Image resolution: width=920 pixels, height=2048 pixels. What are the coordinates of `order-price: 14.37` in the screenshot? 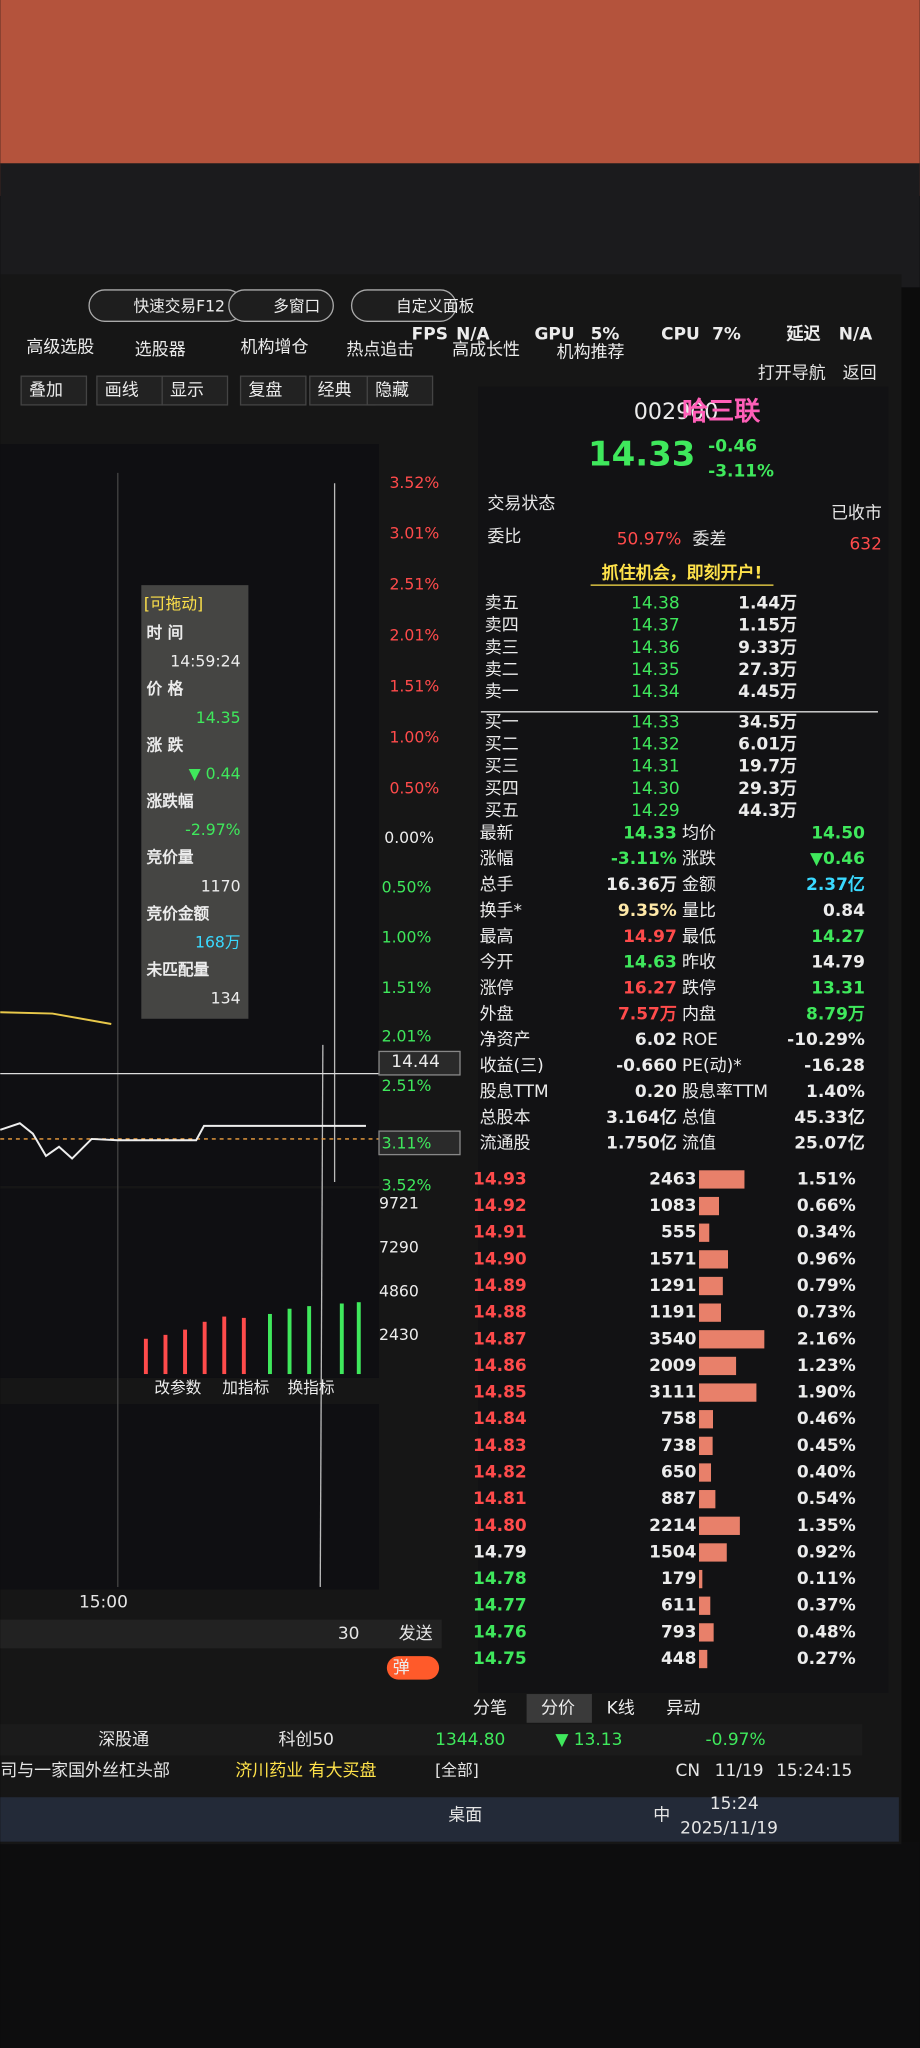 It's located at (655, 626).